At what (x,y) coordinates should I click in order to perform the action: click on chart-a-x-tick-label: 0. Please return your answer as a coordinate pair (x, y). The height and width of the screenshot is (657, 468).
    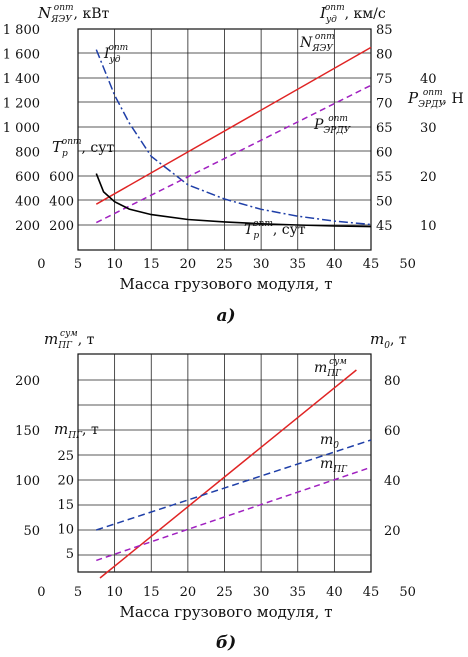
    Looking at the image, I should click on (41, 264).